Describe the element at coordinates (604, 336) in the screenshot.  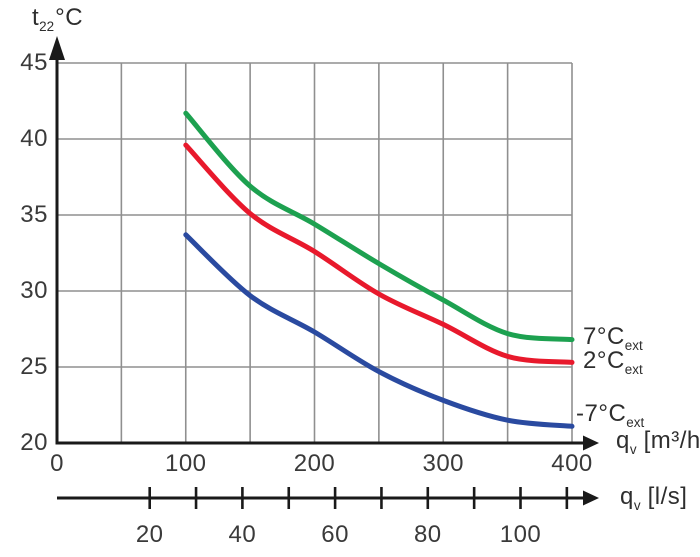
I see `curve-label-text: 7°C` at that location.